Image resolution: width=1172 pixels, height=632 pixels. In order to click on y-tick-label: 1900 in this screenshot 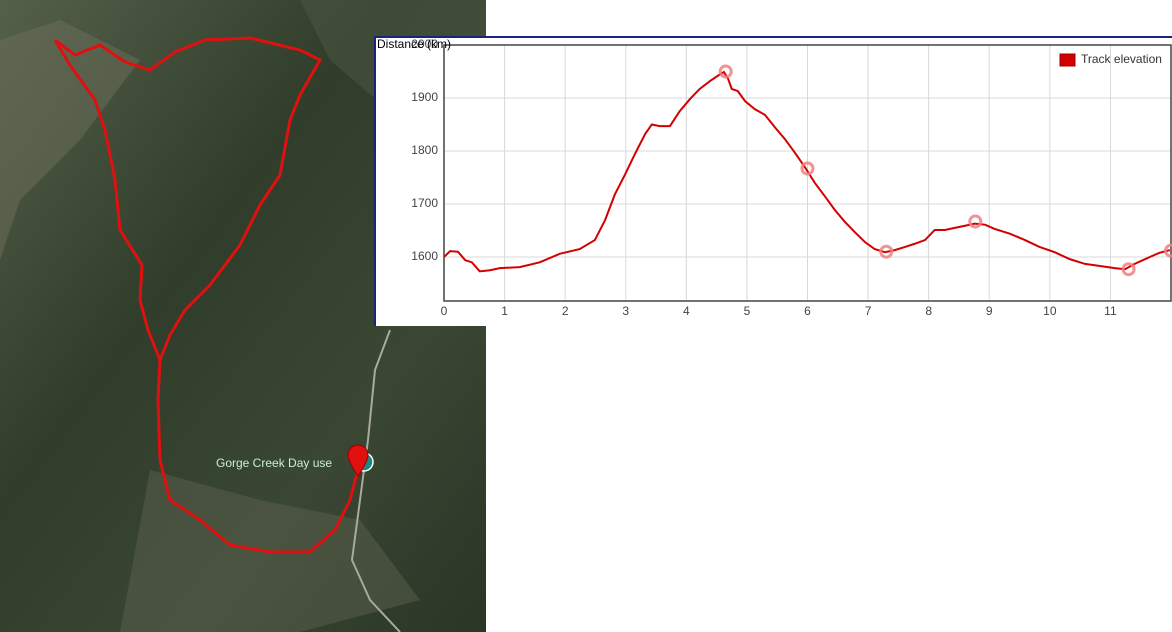, I will do `click(424, 97)`.